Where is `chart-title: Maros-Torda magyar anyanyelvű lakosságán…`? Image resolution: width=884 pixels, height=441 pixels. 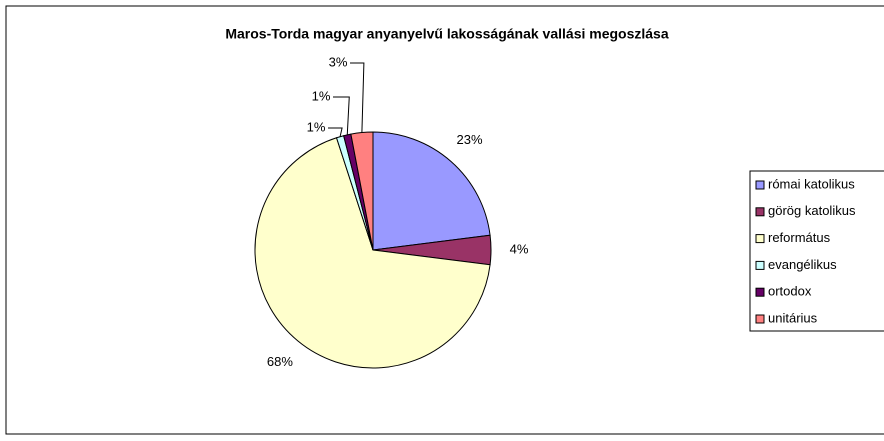 chart-title: Maros-Torda magyar anyanyelvű lakosságán… is located at coordinates (446, 34).